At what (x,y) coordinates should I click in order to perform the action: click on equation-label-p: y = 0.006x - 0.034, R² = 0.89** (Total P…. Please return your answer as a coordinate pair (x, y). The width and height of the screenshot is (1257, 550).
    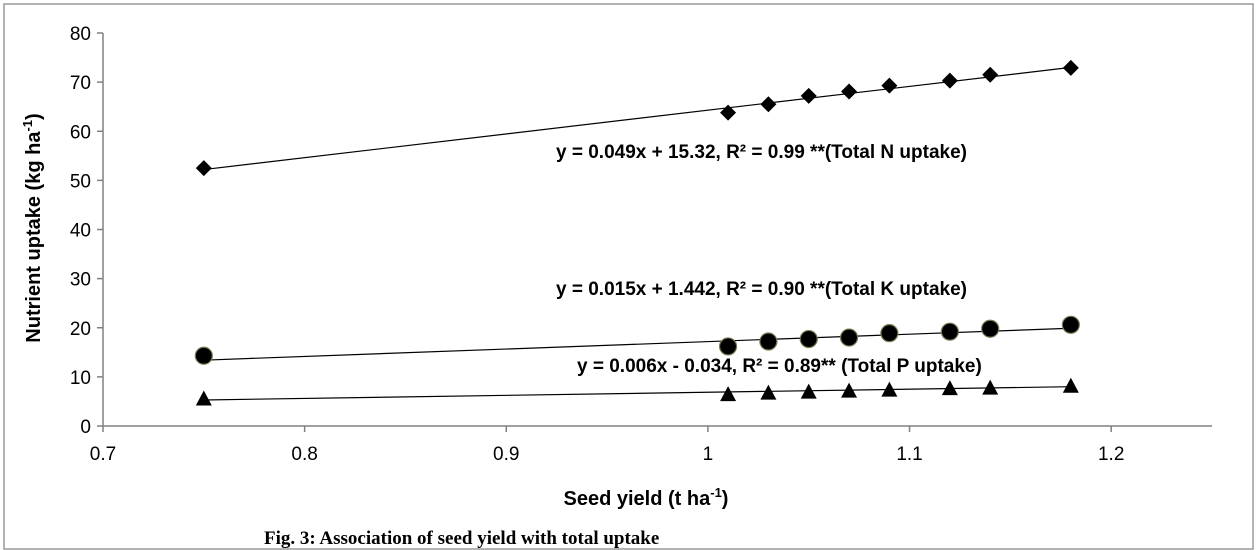
    Looking at the image, I should click on (779, 366).